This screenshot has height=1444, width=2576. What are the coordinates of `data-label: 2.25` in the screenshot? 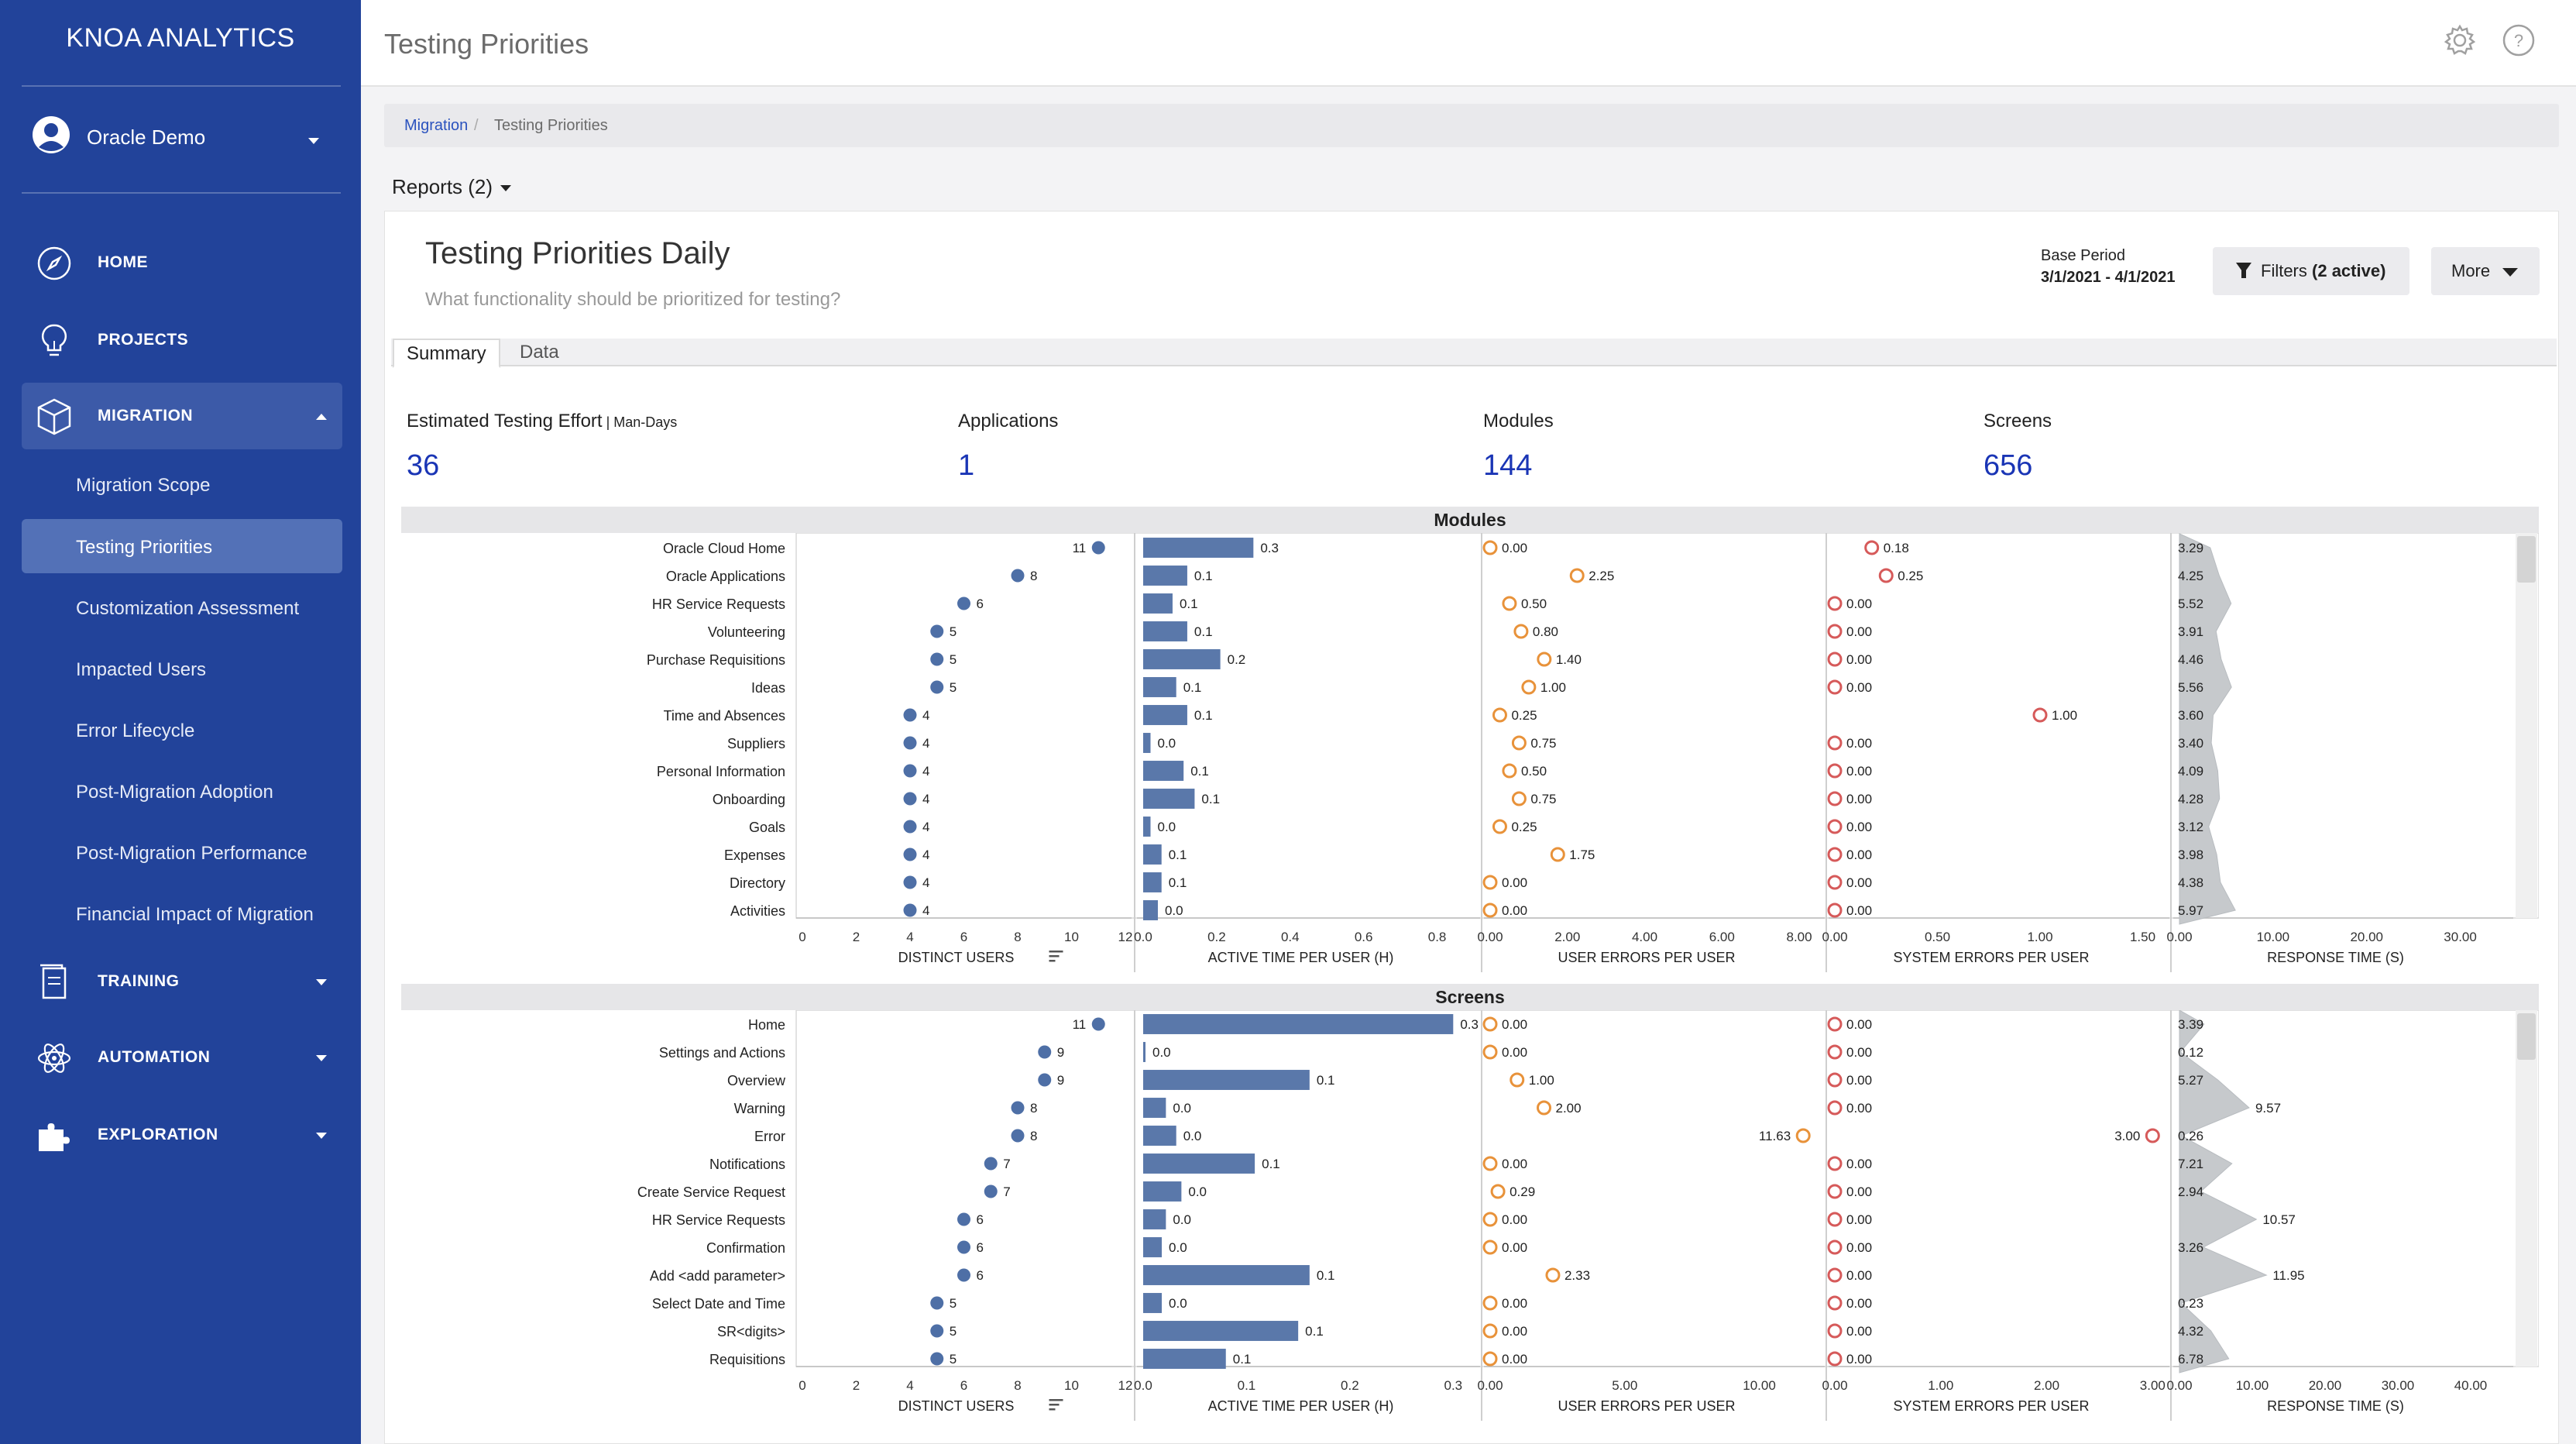 It's located at (1601, 576).